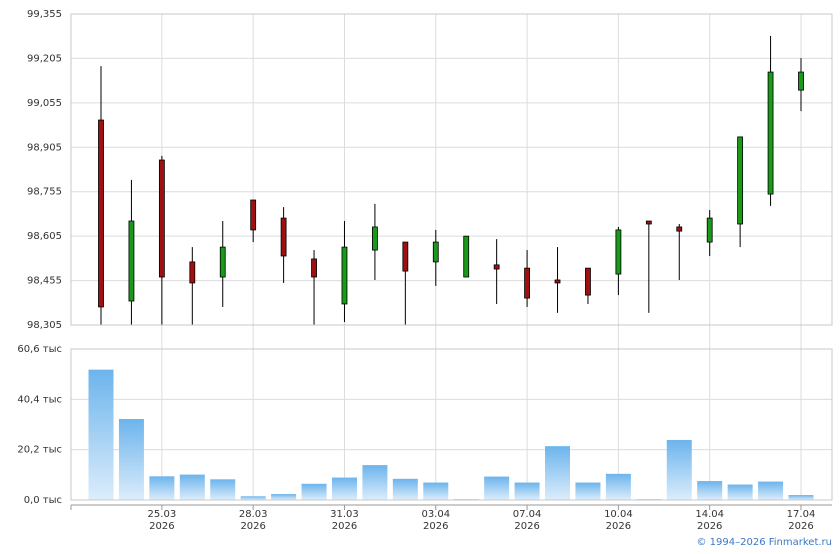 This screenshot has width=840, height=554. What do you see at coordinates (344, 514) in the screenshot?
I see `x-tick-label: 31.03` at bounding box center [344, 514].